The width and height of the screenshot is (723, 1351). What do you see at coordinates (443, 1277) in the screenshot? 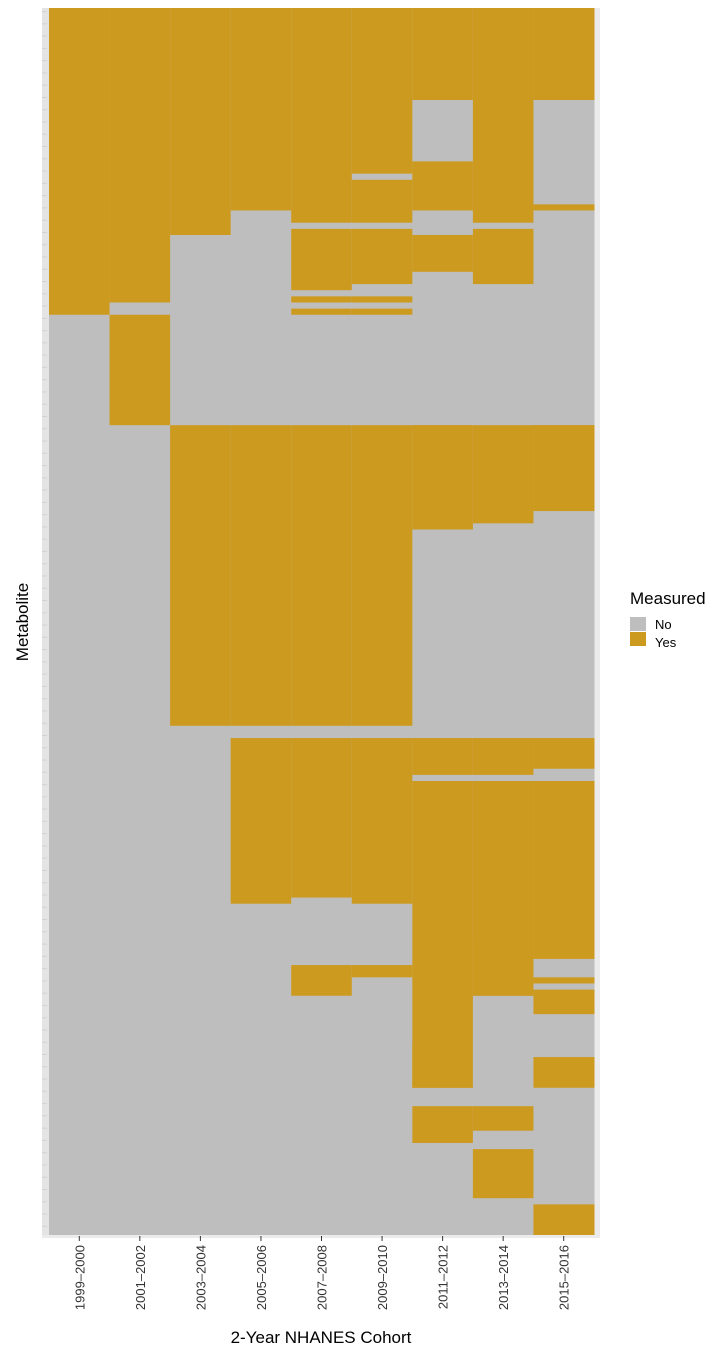
I see `x-tick-label: 2011–2012` at bounding box center [443, 1277].